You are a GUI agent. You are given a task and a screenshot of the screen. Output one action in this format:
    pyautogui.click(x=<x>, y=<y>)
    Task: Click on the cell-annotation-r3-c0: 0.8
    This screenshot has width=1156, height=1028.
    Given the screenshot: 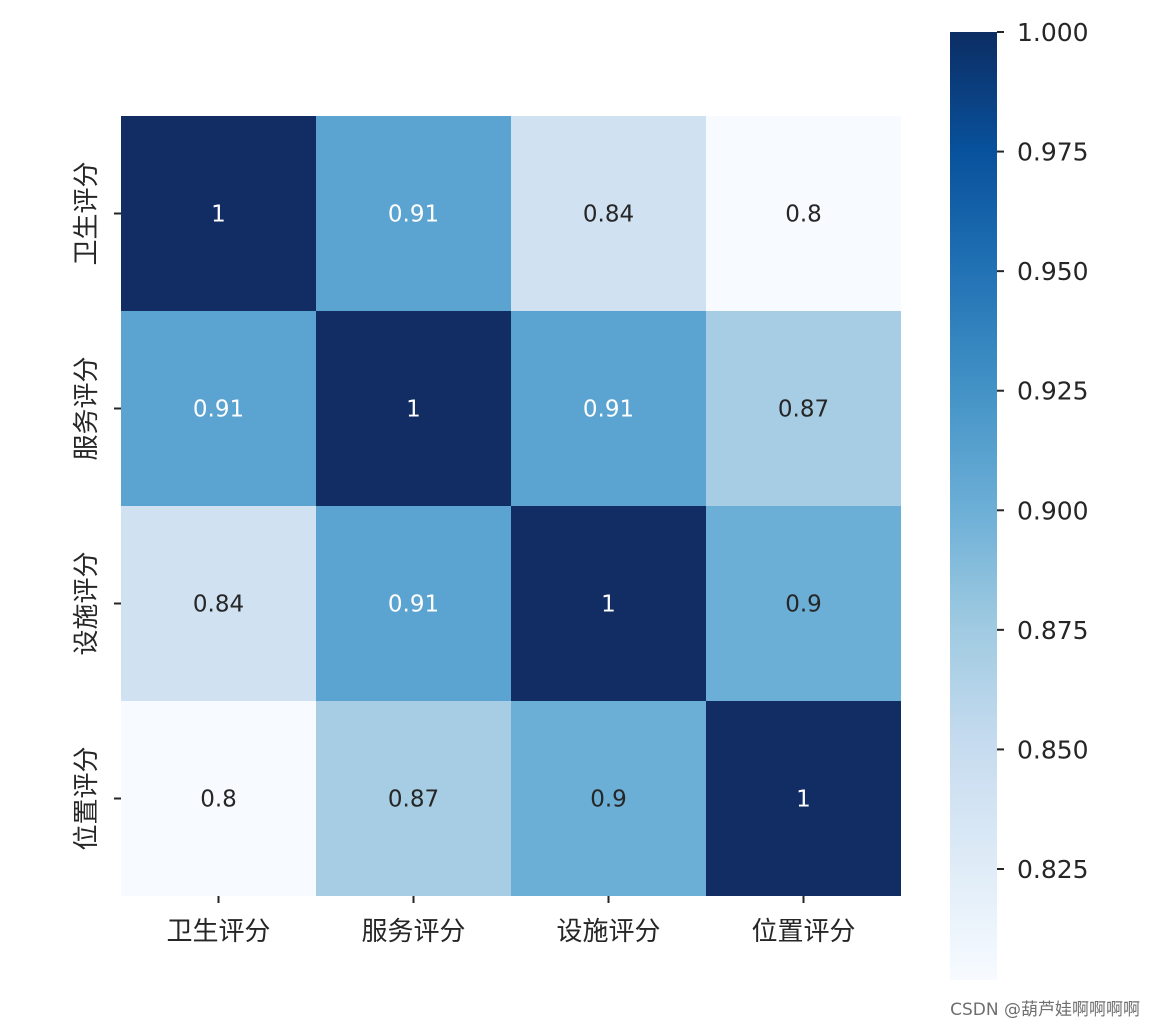 What is the action you would take?
    pyautogui.click(x=218, y=800)
    